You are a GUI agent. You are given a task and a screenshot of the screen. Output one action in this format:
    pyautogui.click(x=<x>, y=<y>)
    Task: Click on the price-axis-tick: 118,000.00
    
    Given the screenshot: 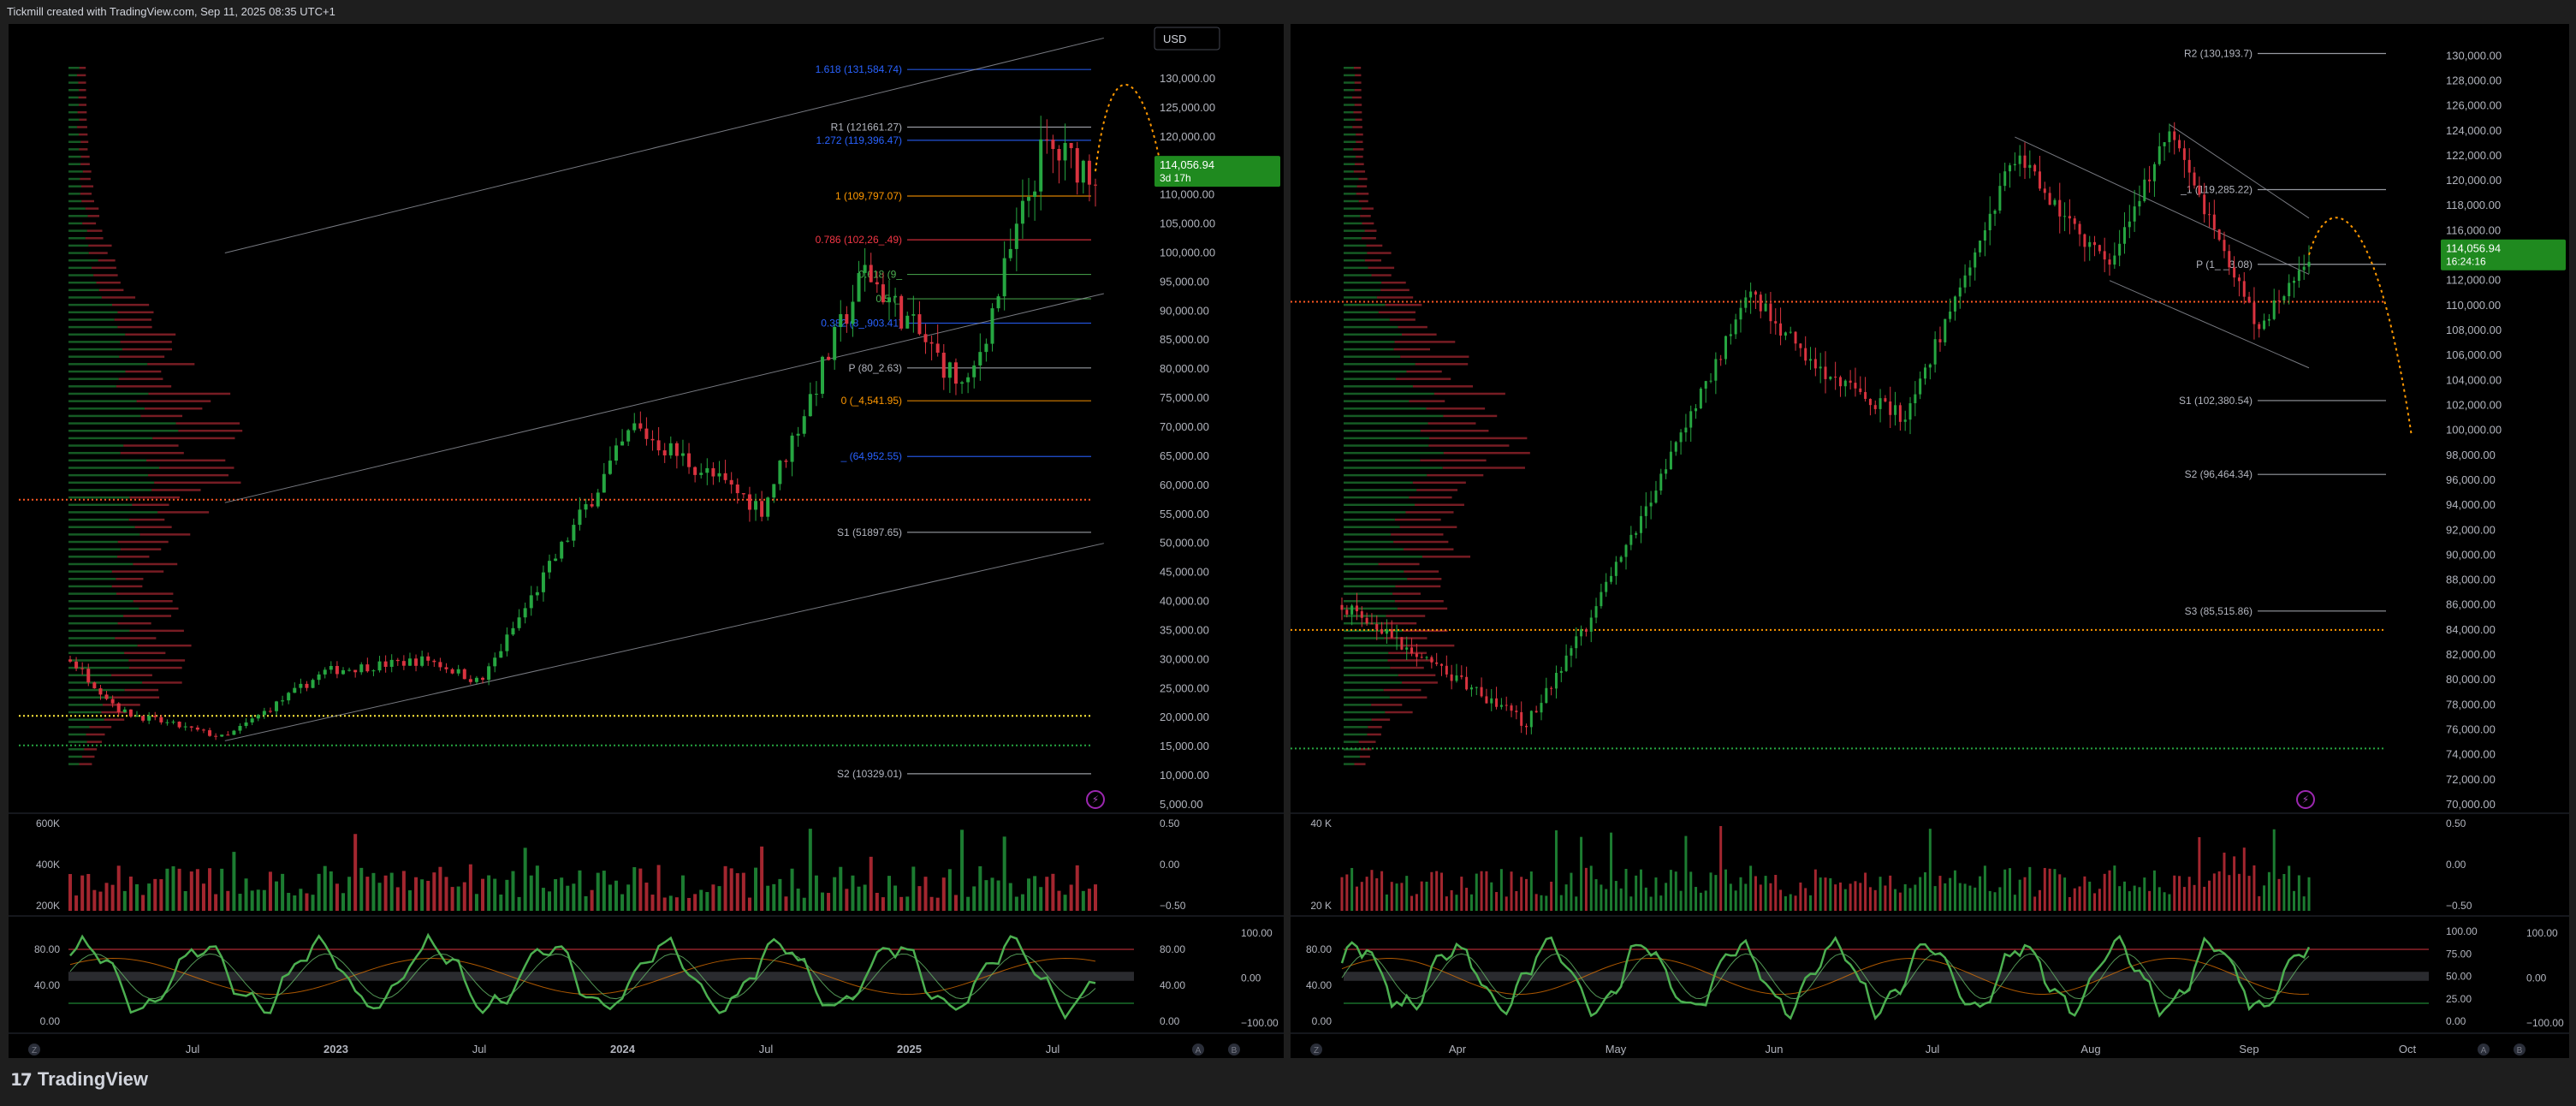 What is the action you would take?
    pyautogui.click(x=2473, y=205)
    